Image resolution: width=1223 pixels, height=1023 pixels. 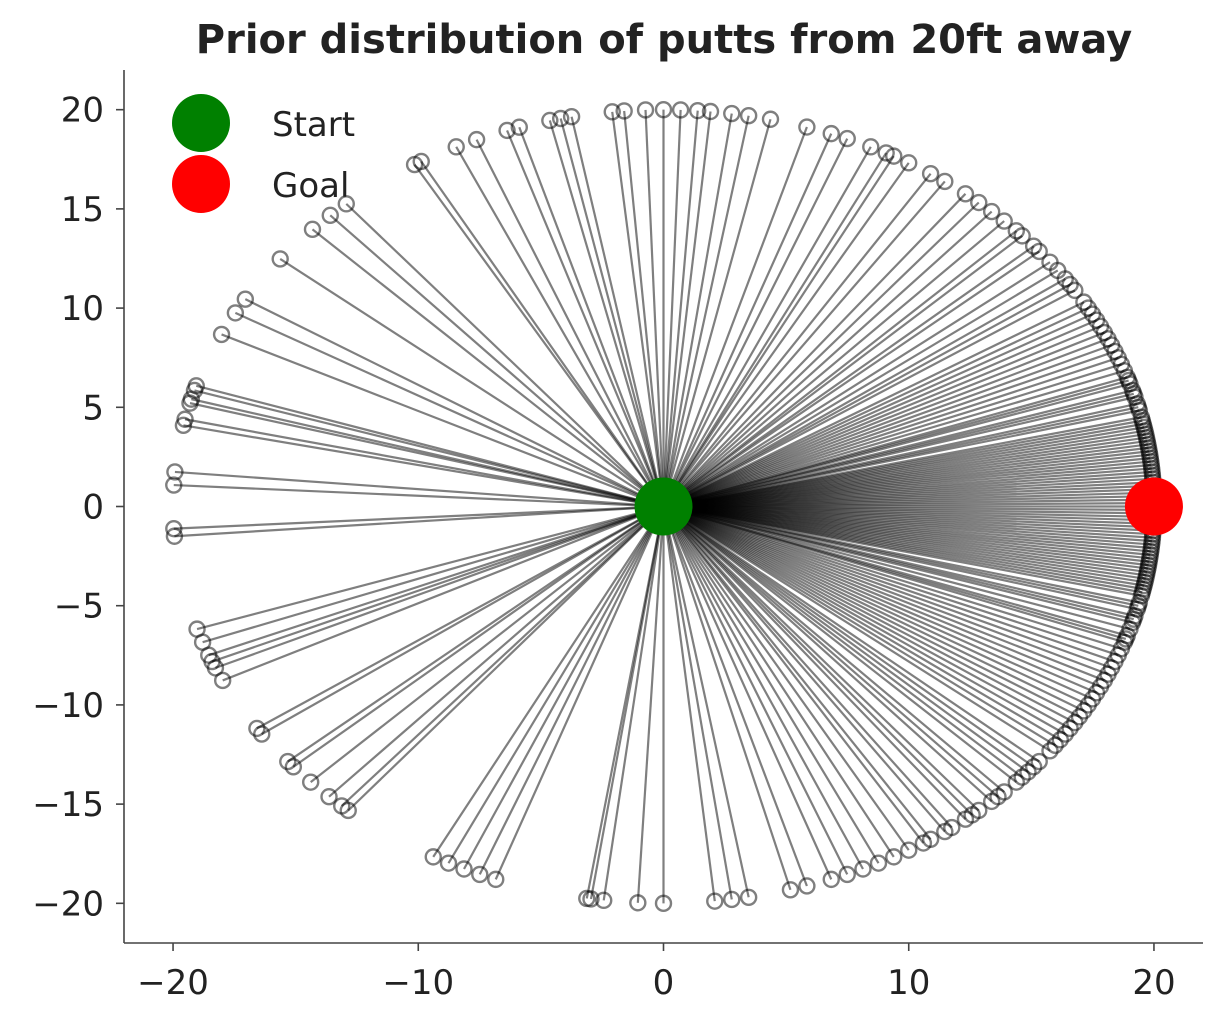 I want to click on y-axis-ticks: −20 −15 −10 −5 0 5 10 15 20, so click(x=78, y=507).